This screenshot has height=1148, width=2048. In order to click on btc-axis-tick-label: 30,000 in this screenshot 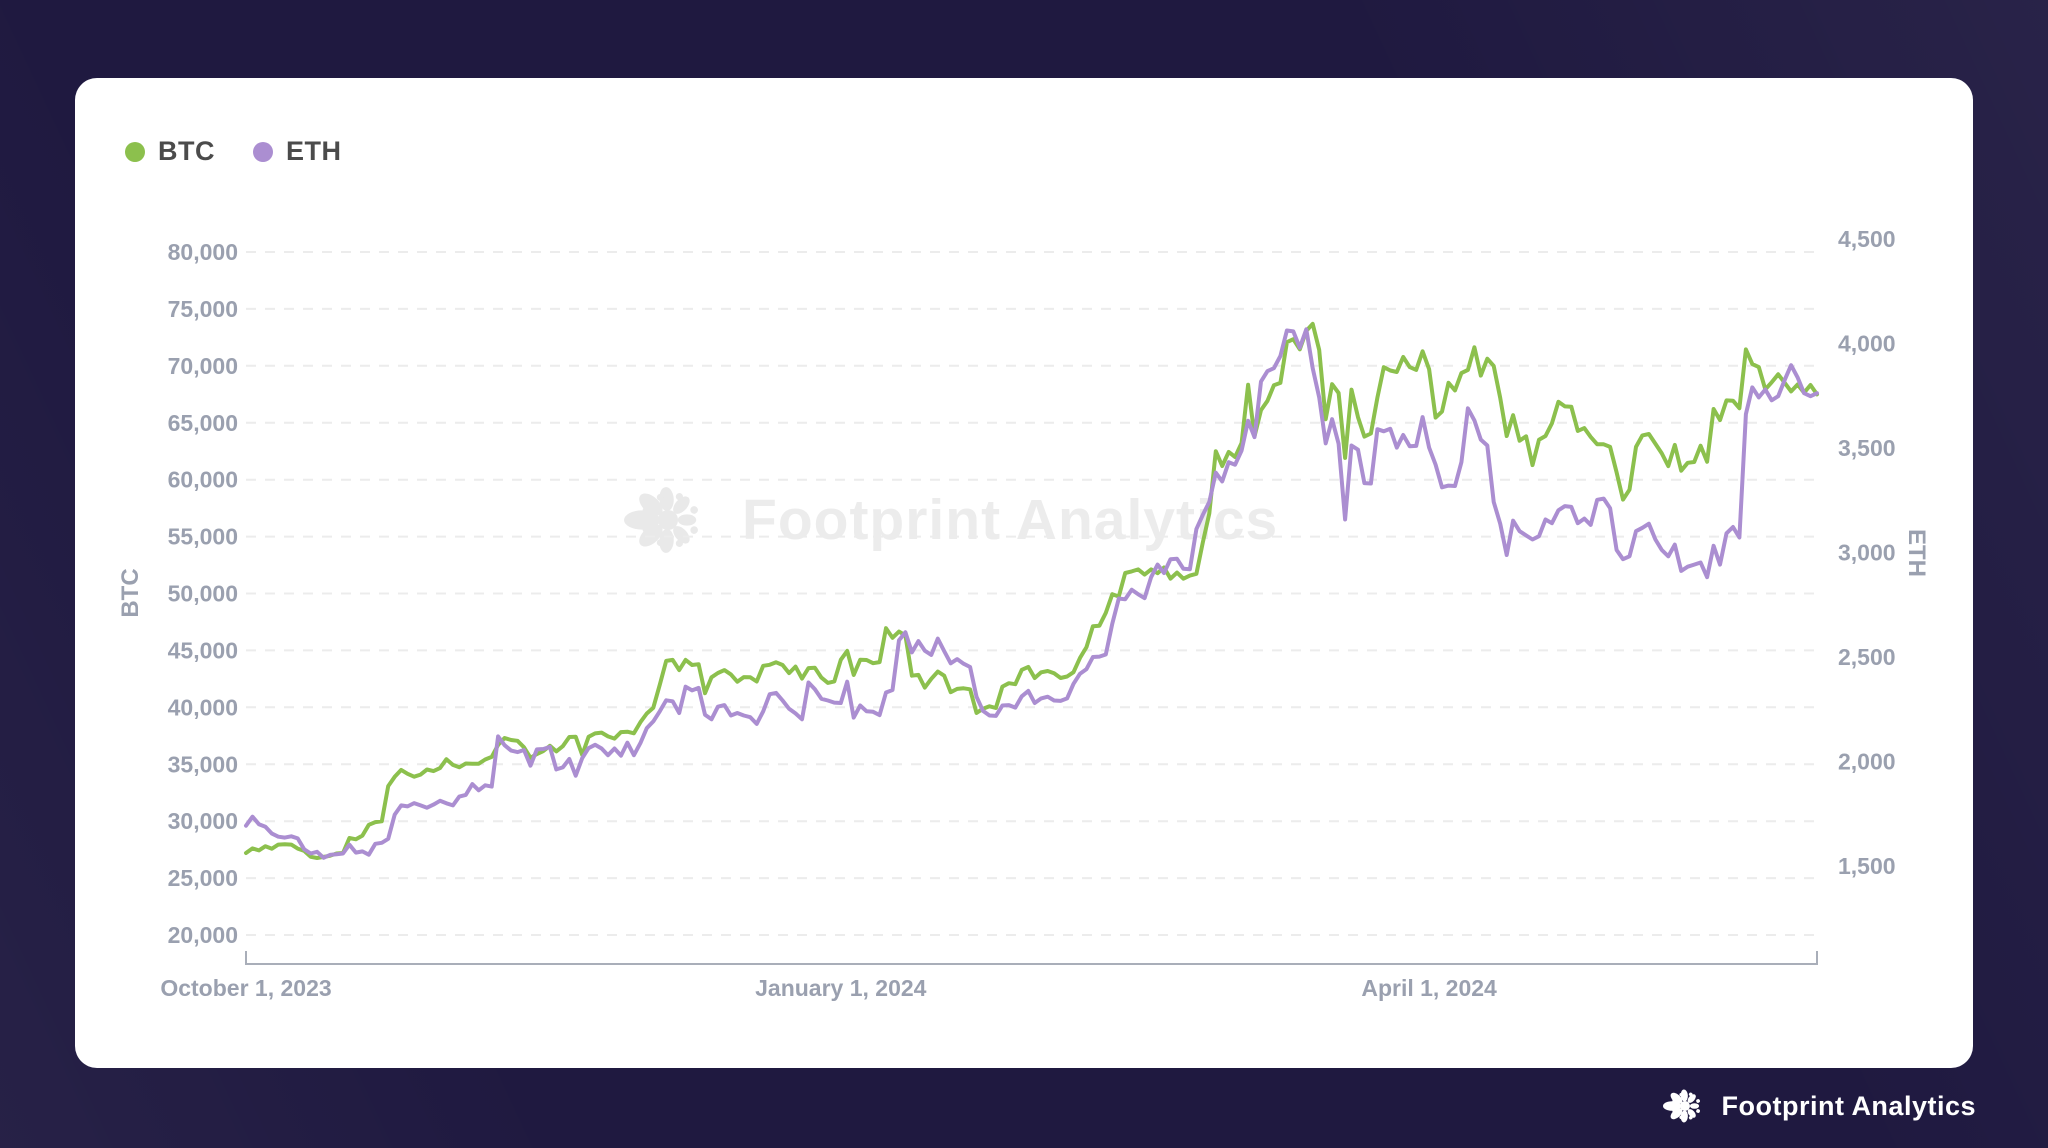, I will do `click(203, 821)`.